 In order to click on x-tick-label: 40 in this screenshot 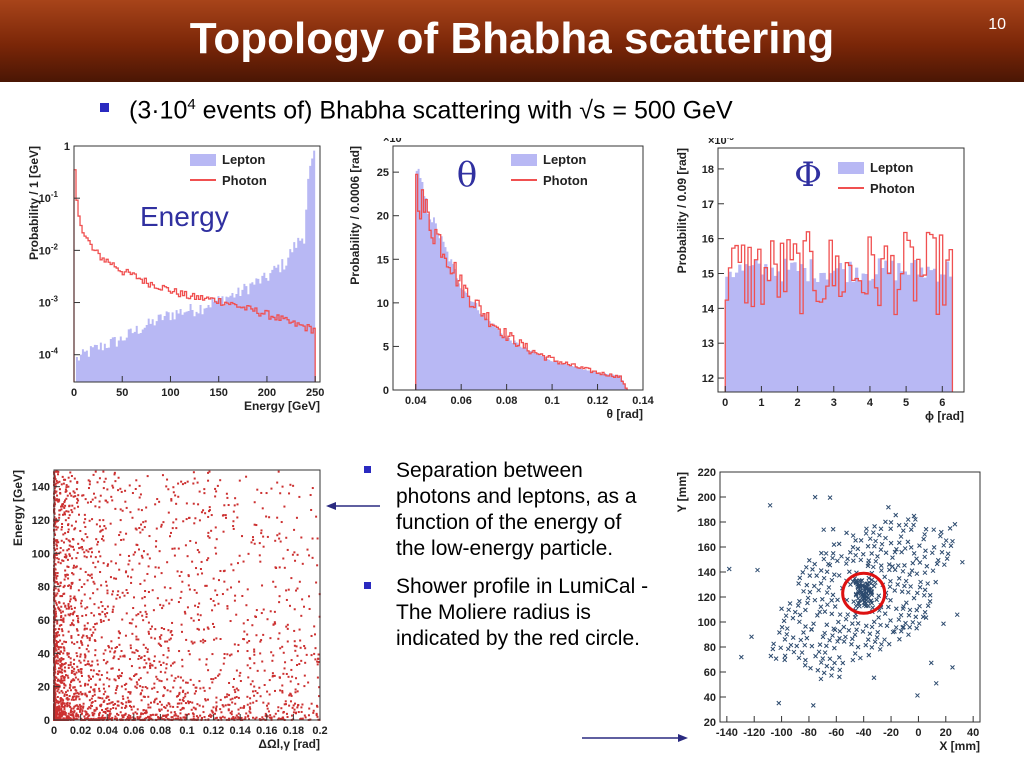, I will do `click(973, 733)`.